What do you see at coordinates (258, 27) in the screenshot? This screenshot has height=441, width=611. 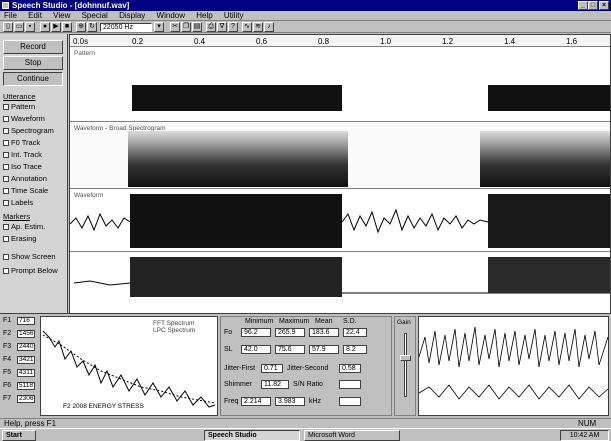 I see `formant-icon: ≋` at bounding box center [258, 27].